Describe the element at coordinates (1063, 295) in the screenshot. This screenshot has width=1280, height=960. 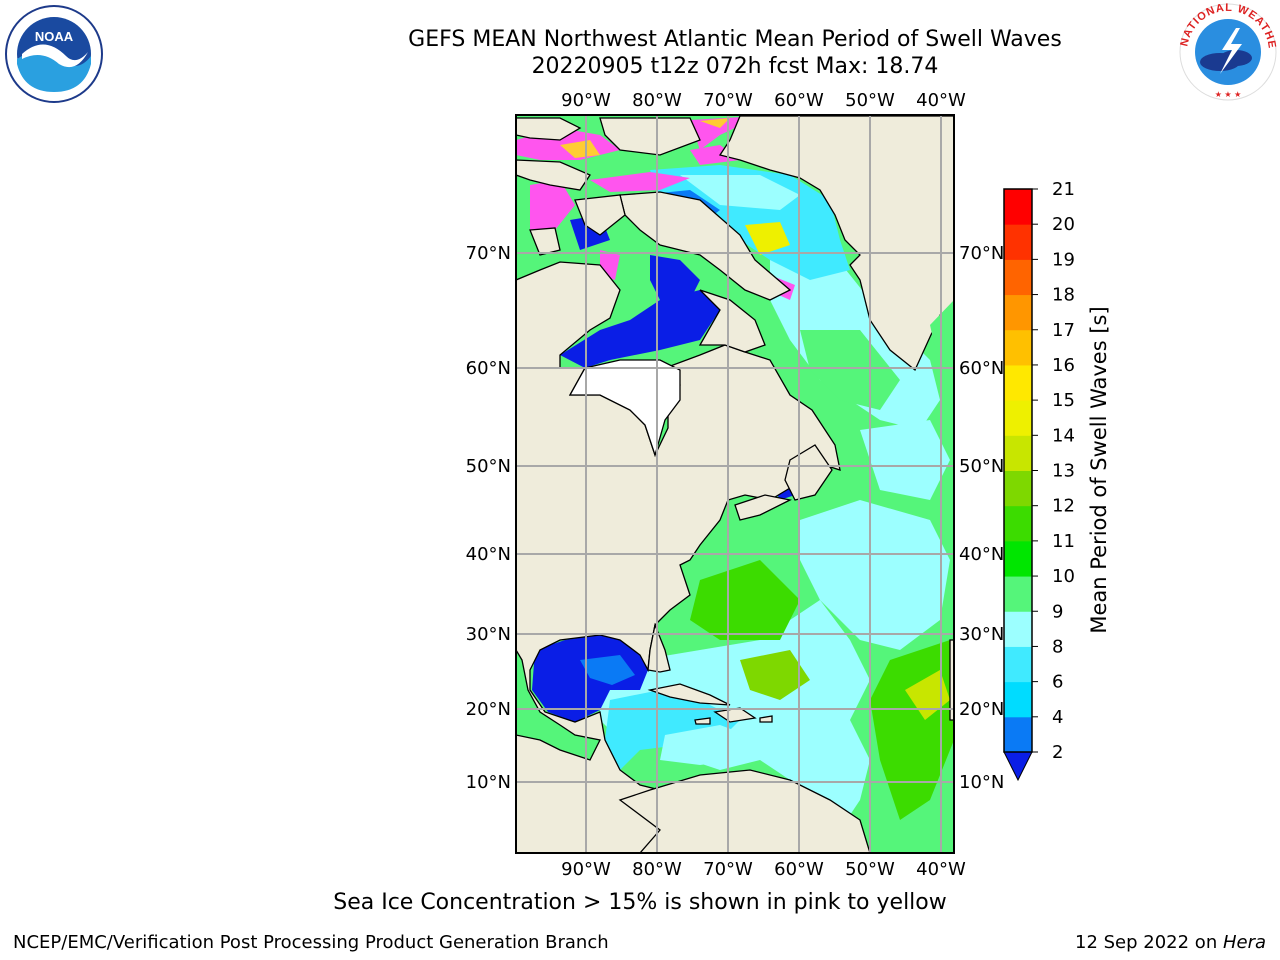
I see `colorbar-tick-label: 18` at that location.